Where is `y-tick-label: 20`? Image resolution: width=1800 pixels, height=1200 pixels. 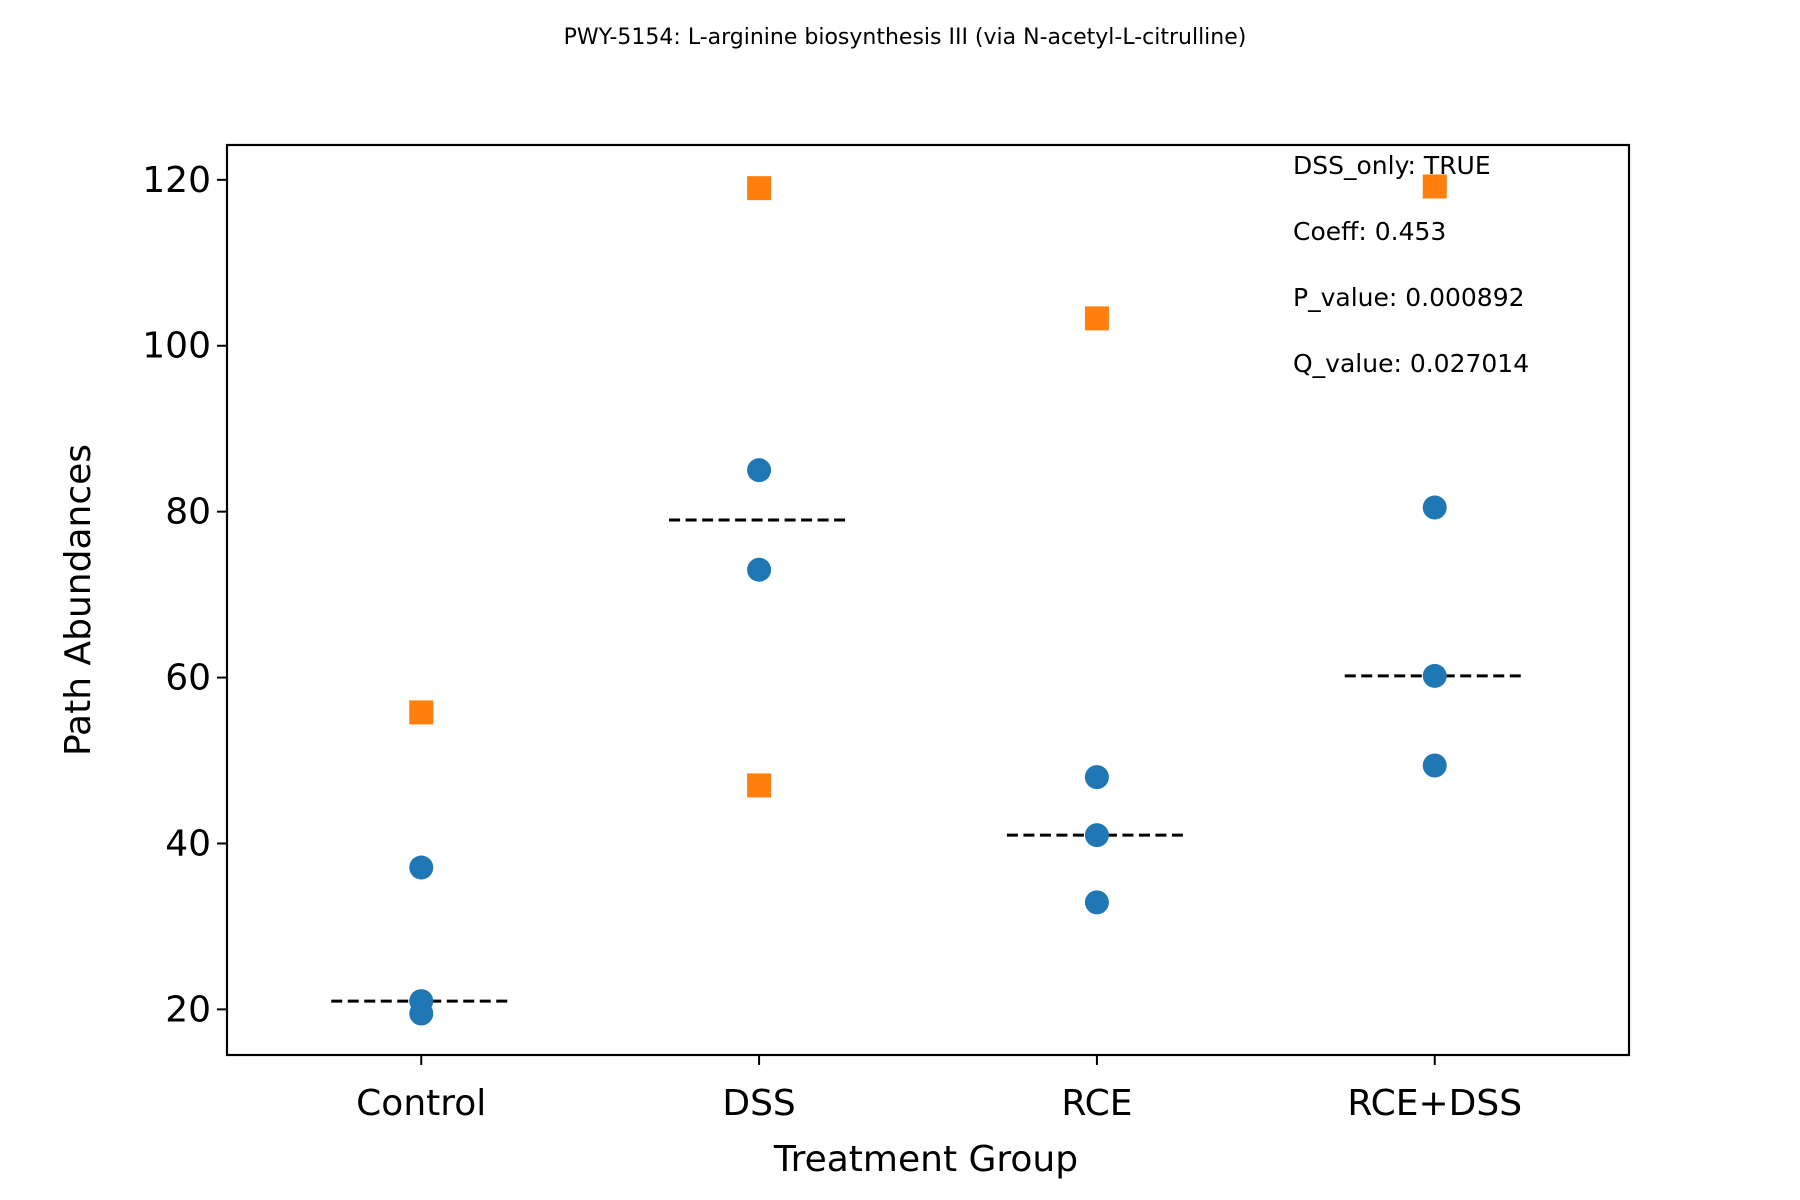 y-tick-label: 20 is located at coordinates (188, 1009).